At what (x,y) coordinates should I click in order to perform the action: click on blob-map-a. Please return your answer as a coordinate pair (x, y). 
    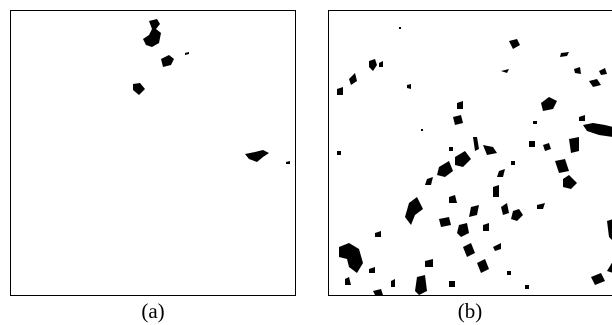
    Looking at the image, I should click on (211, 91).